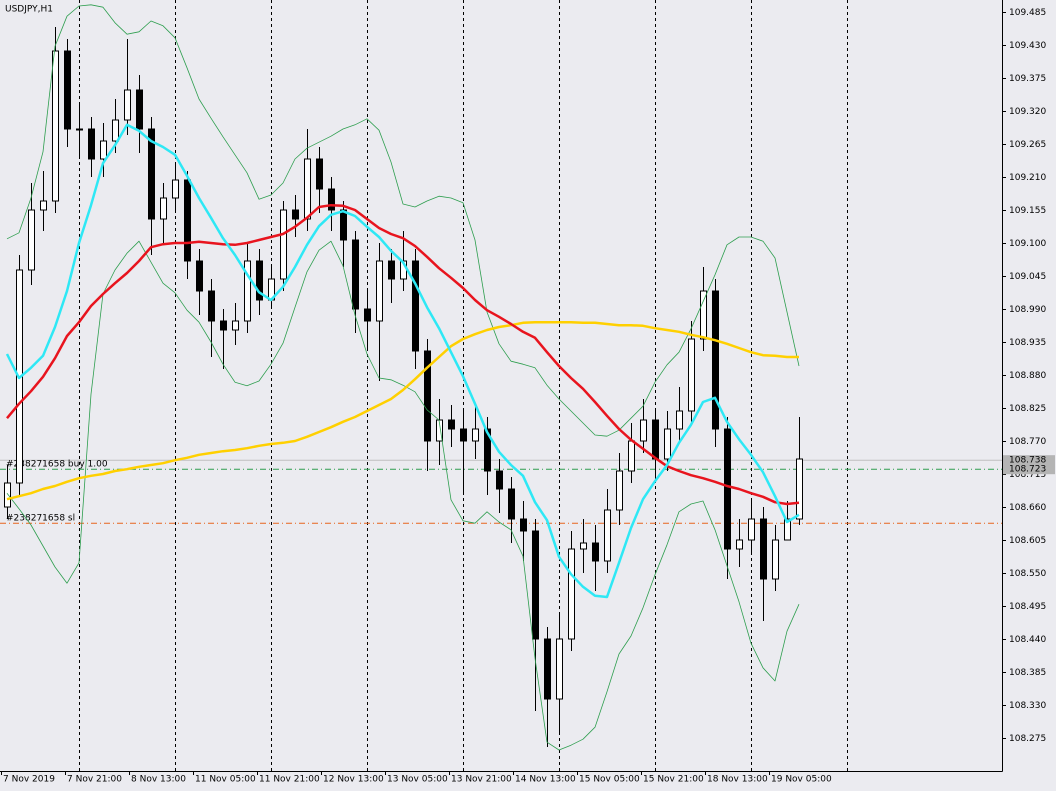  What do you see at coordinates (1027, 607) in the screenshot?
I see `y-tick-label: 108.495` at bounding box center [1027, 607].